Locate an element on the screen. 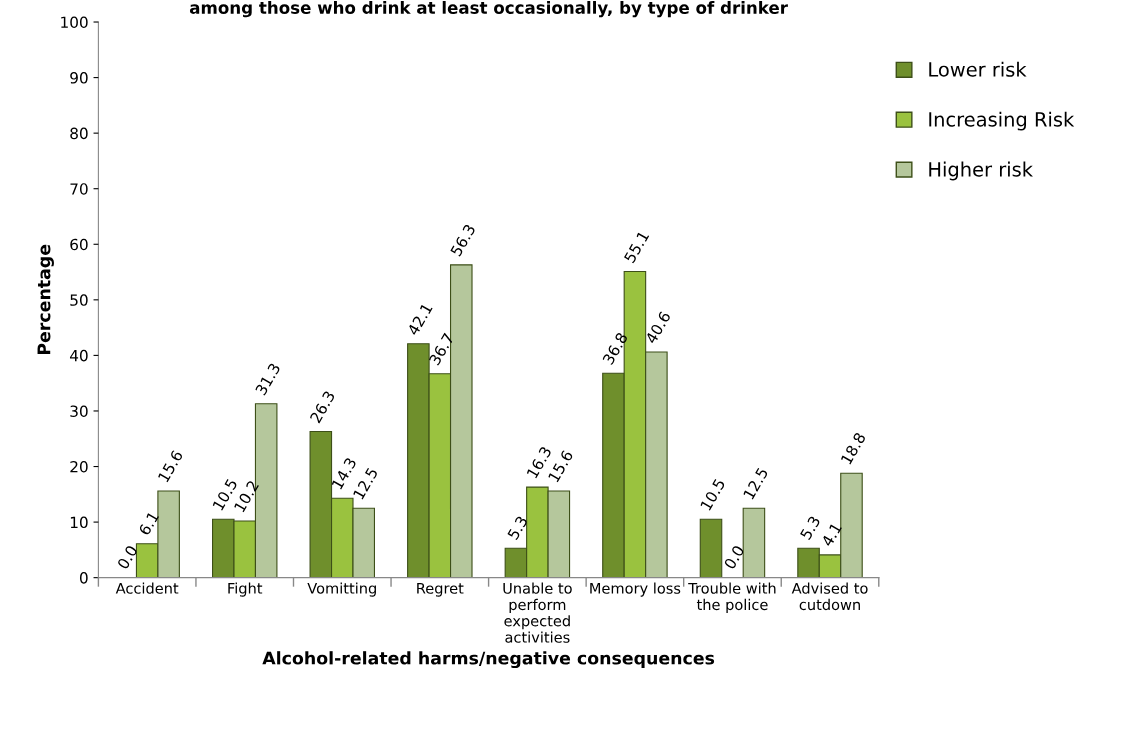 The height and width of the screenshot is (734, 1131). x-axis-title: Alcohol-related harms/negative consequences is located at coordinates (488, 660).